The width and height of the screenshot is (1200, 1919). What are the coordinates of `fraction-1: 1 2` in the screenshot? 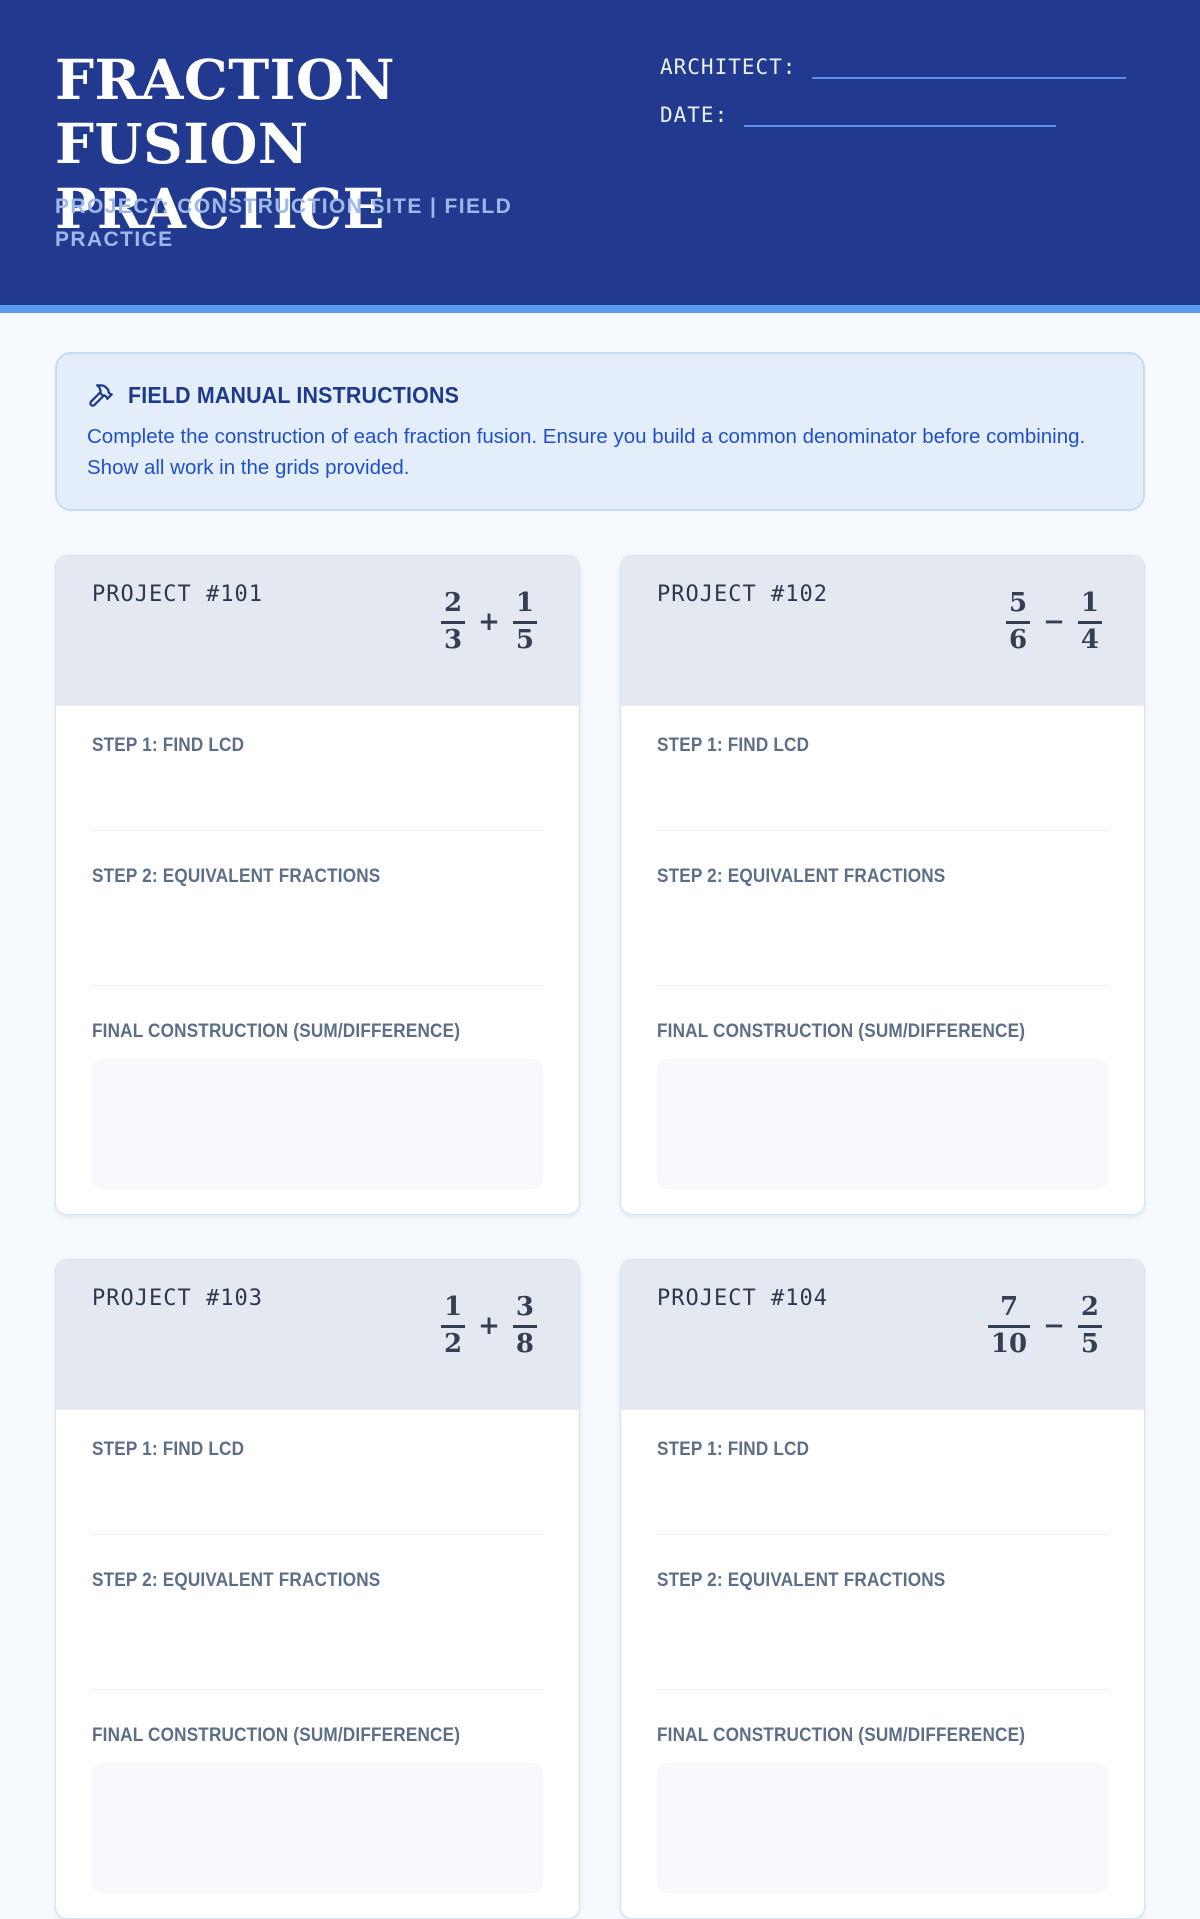 It's located at (453, 1326).